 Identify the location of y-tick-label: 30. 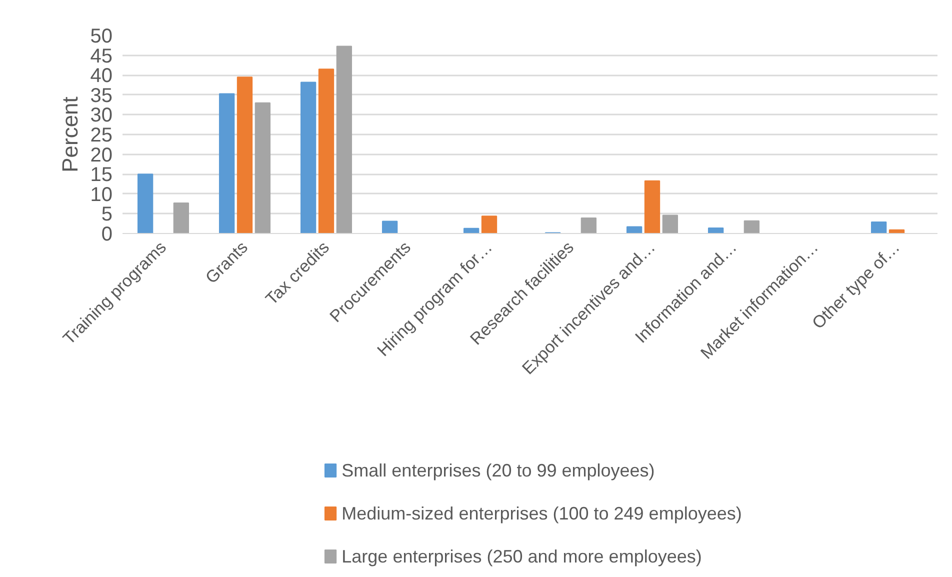
(101, 115).